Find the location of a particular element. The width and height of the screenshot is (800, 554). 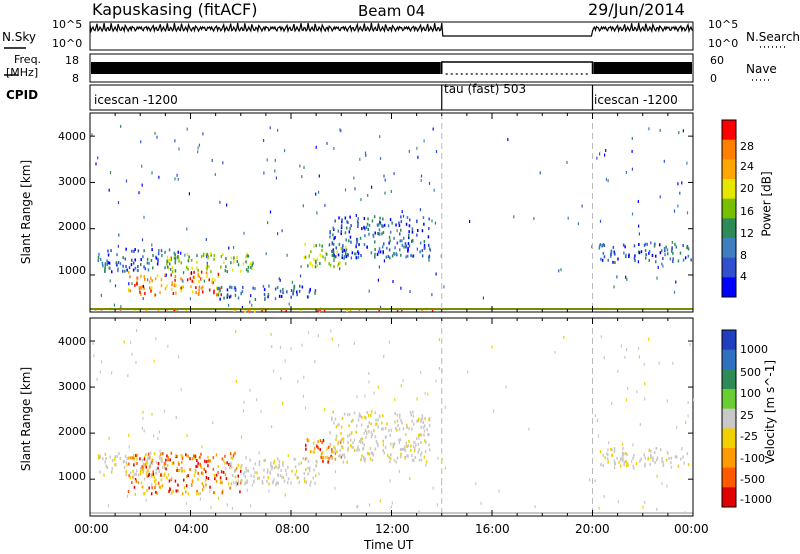

xtick-2400: 00:00 is located at coordinates (691, 529).